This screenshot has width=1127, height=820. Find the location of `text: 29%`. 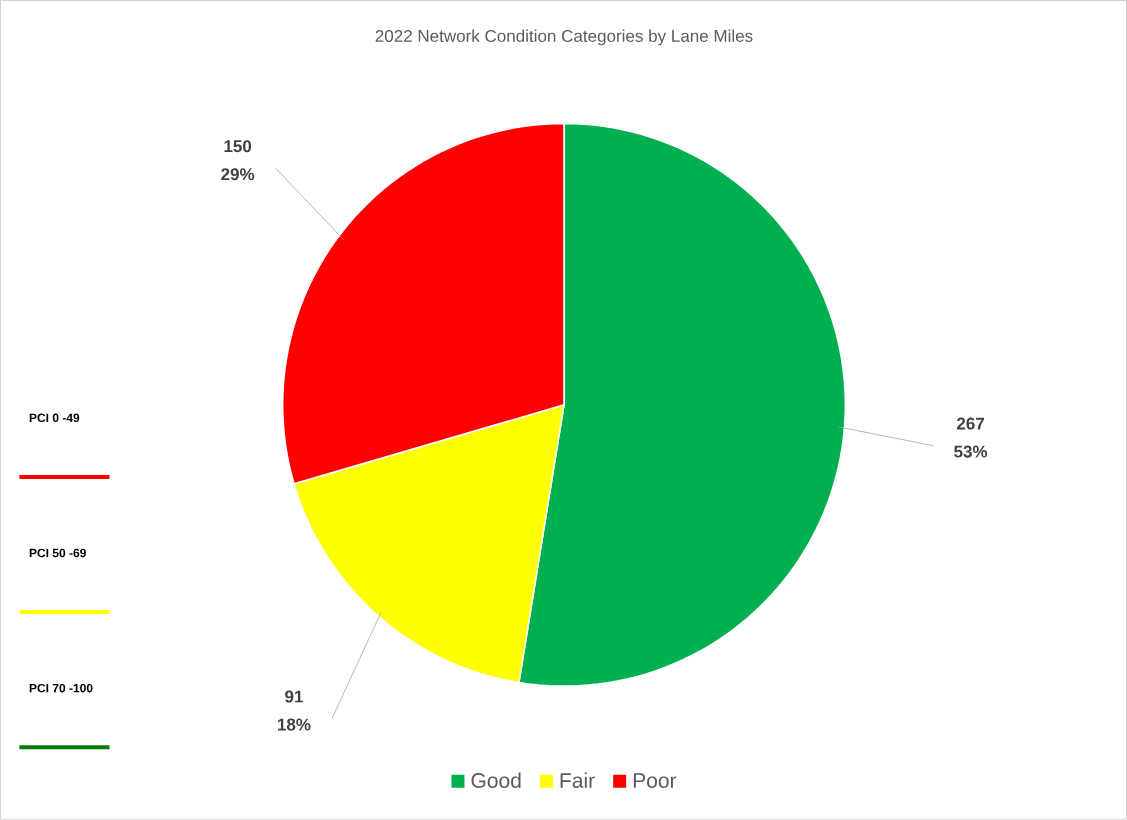

text: 29% is located at coordinates (238, 174).